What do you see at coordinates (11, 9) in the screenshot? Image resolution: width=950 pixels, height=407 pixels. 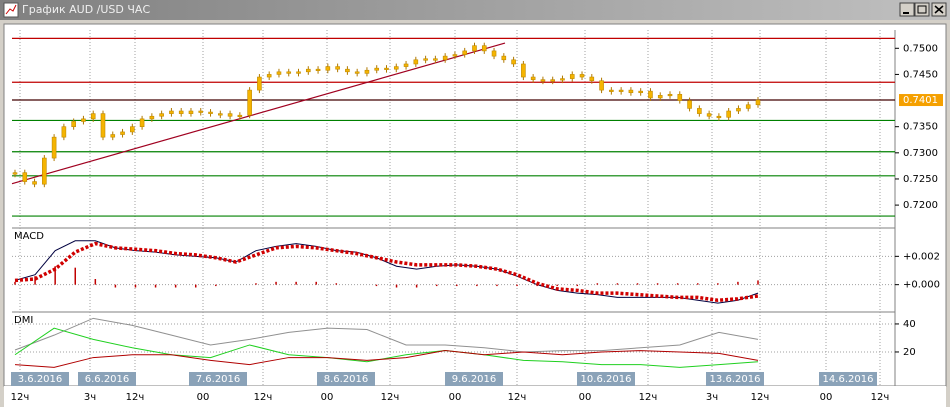 I see `window-icon-graph` at bounding box center [11, 9].